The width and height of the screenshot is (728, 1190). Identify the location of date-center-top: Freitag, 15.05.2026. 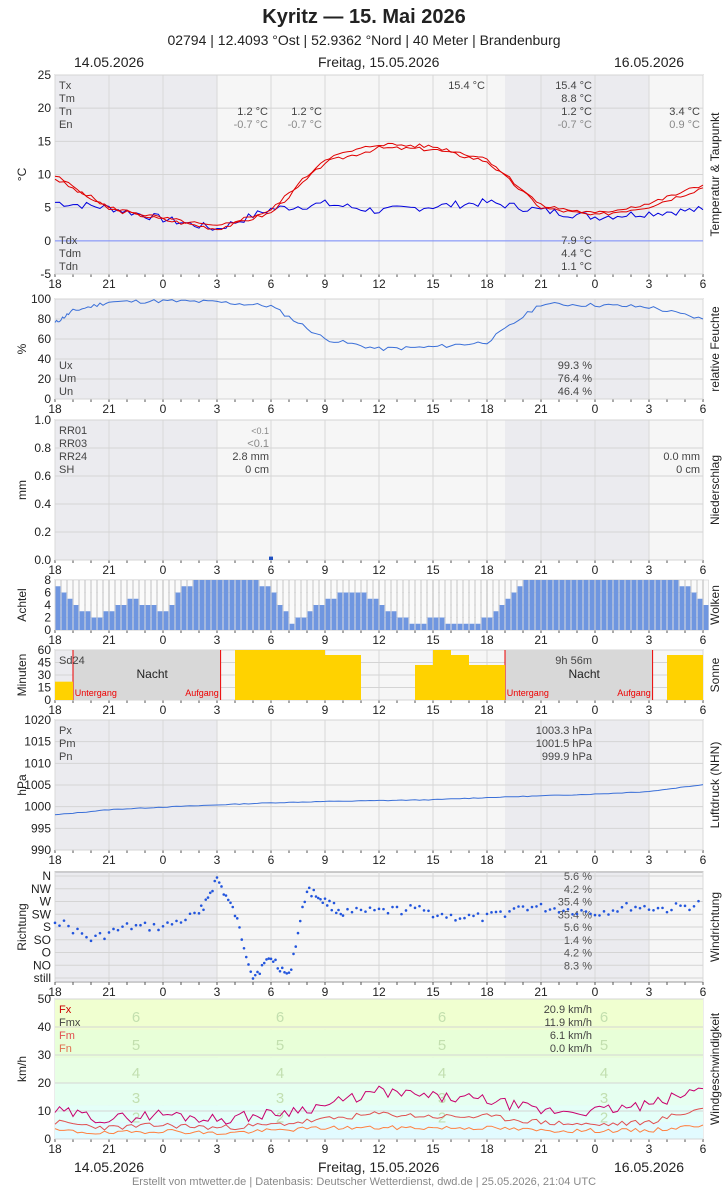
(379, 62).